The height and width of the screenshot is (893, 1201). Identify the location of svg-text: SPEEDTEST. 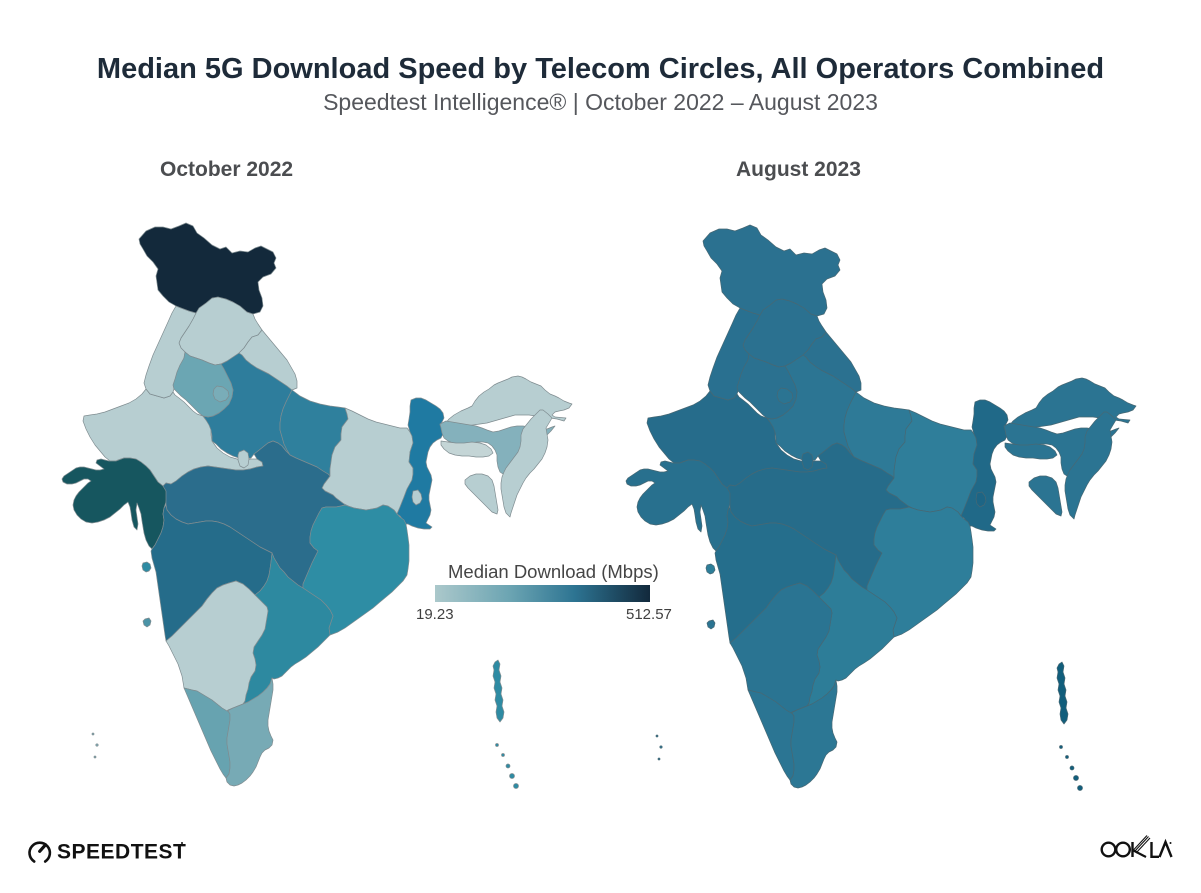
(121, 852).